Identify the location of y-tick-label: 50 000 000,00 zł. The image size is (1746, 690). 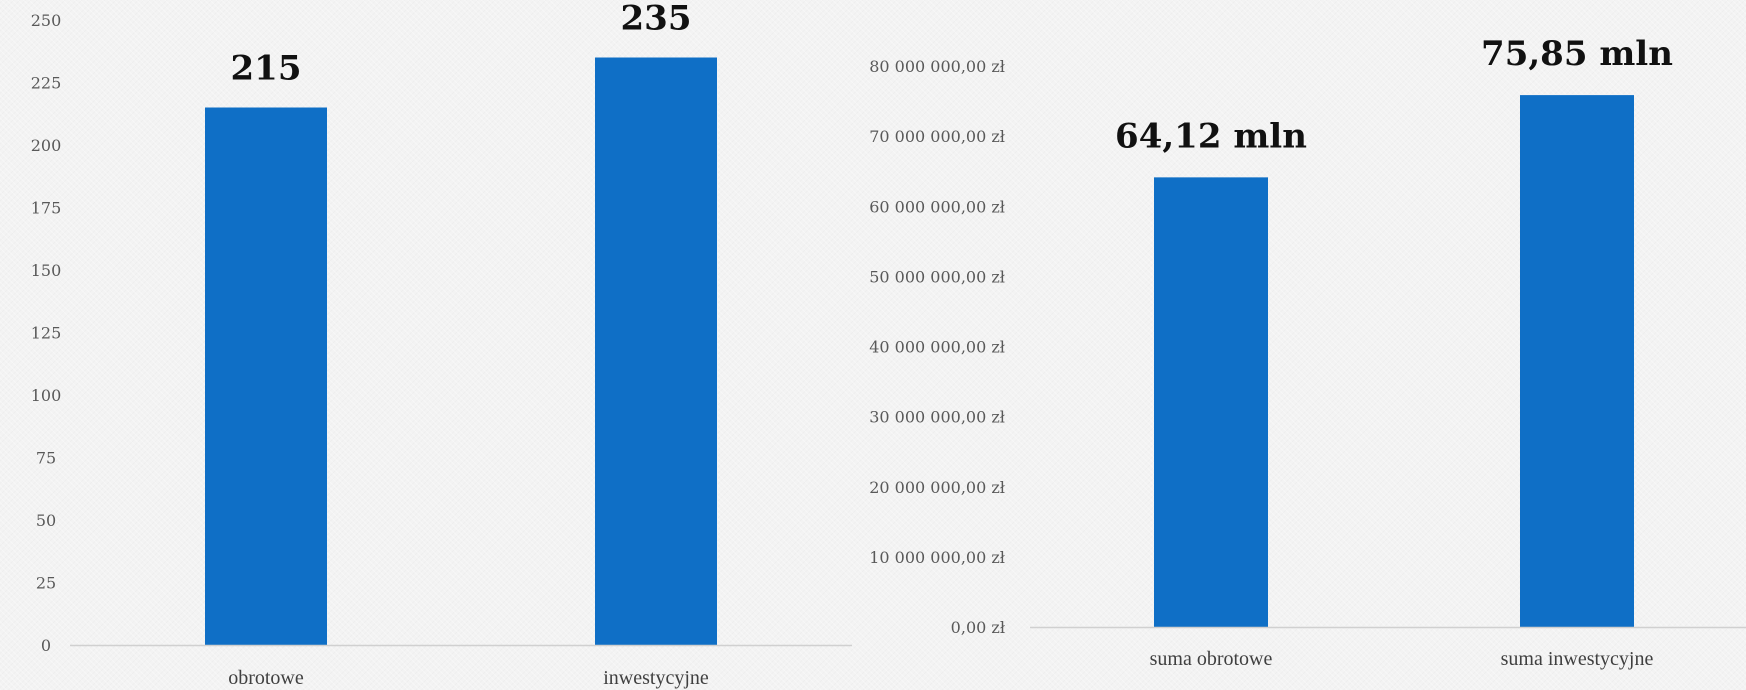
(937, 276).